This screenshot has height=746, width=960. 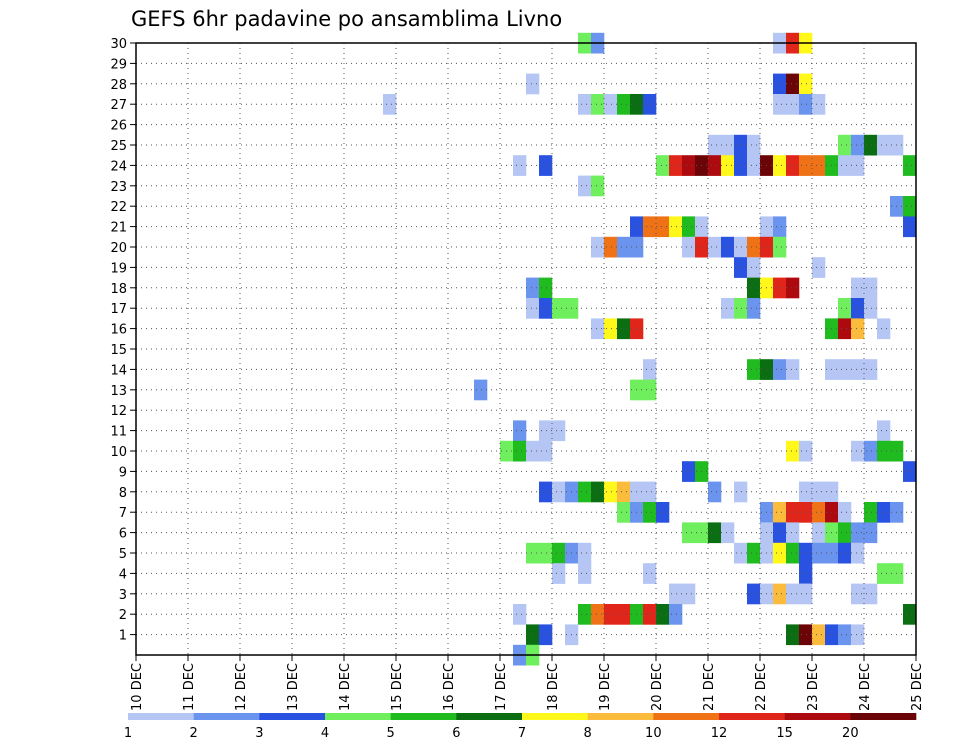 I want to click on colorbar-label: 10, so click(x=653, y=733).